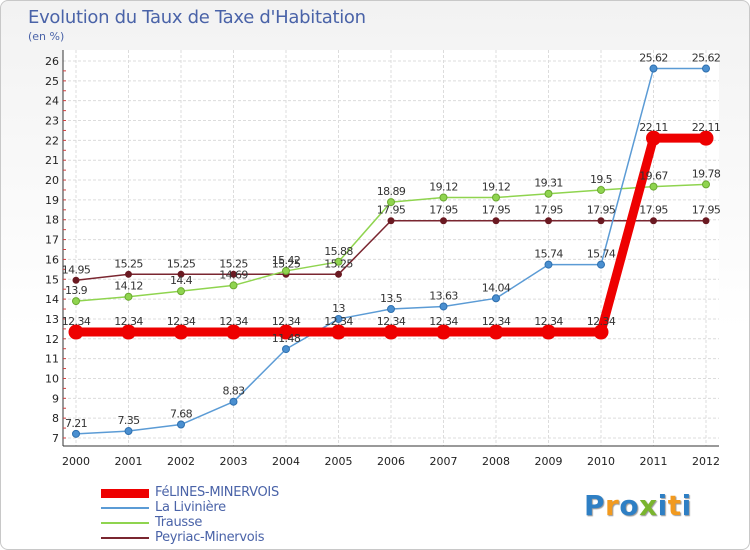 Image resolution: width=750 pixels, height=550 pixels. I want to click on y-tick-label: 25, so click(52, 81).